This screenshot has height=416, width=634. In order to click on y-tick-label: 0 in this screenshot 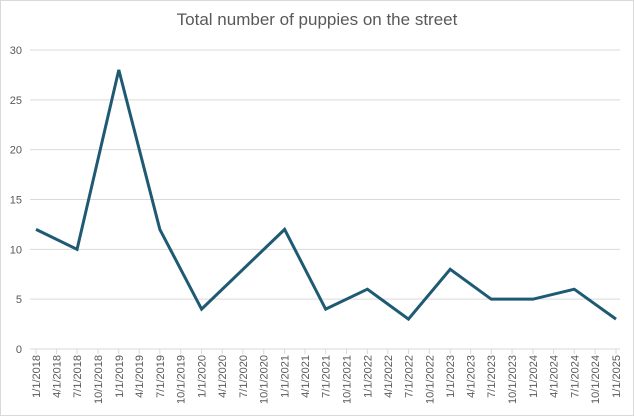, I will do `click(19, 350)`.